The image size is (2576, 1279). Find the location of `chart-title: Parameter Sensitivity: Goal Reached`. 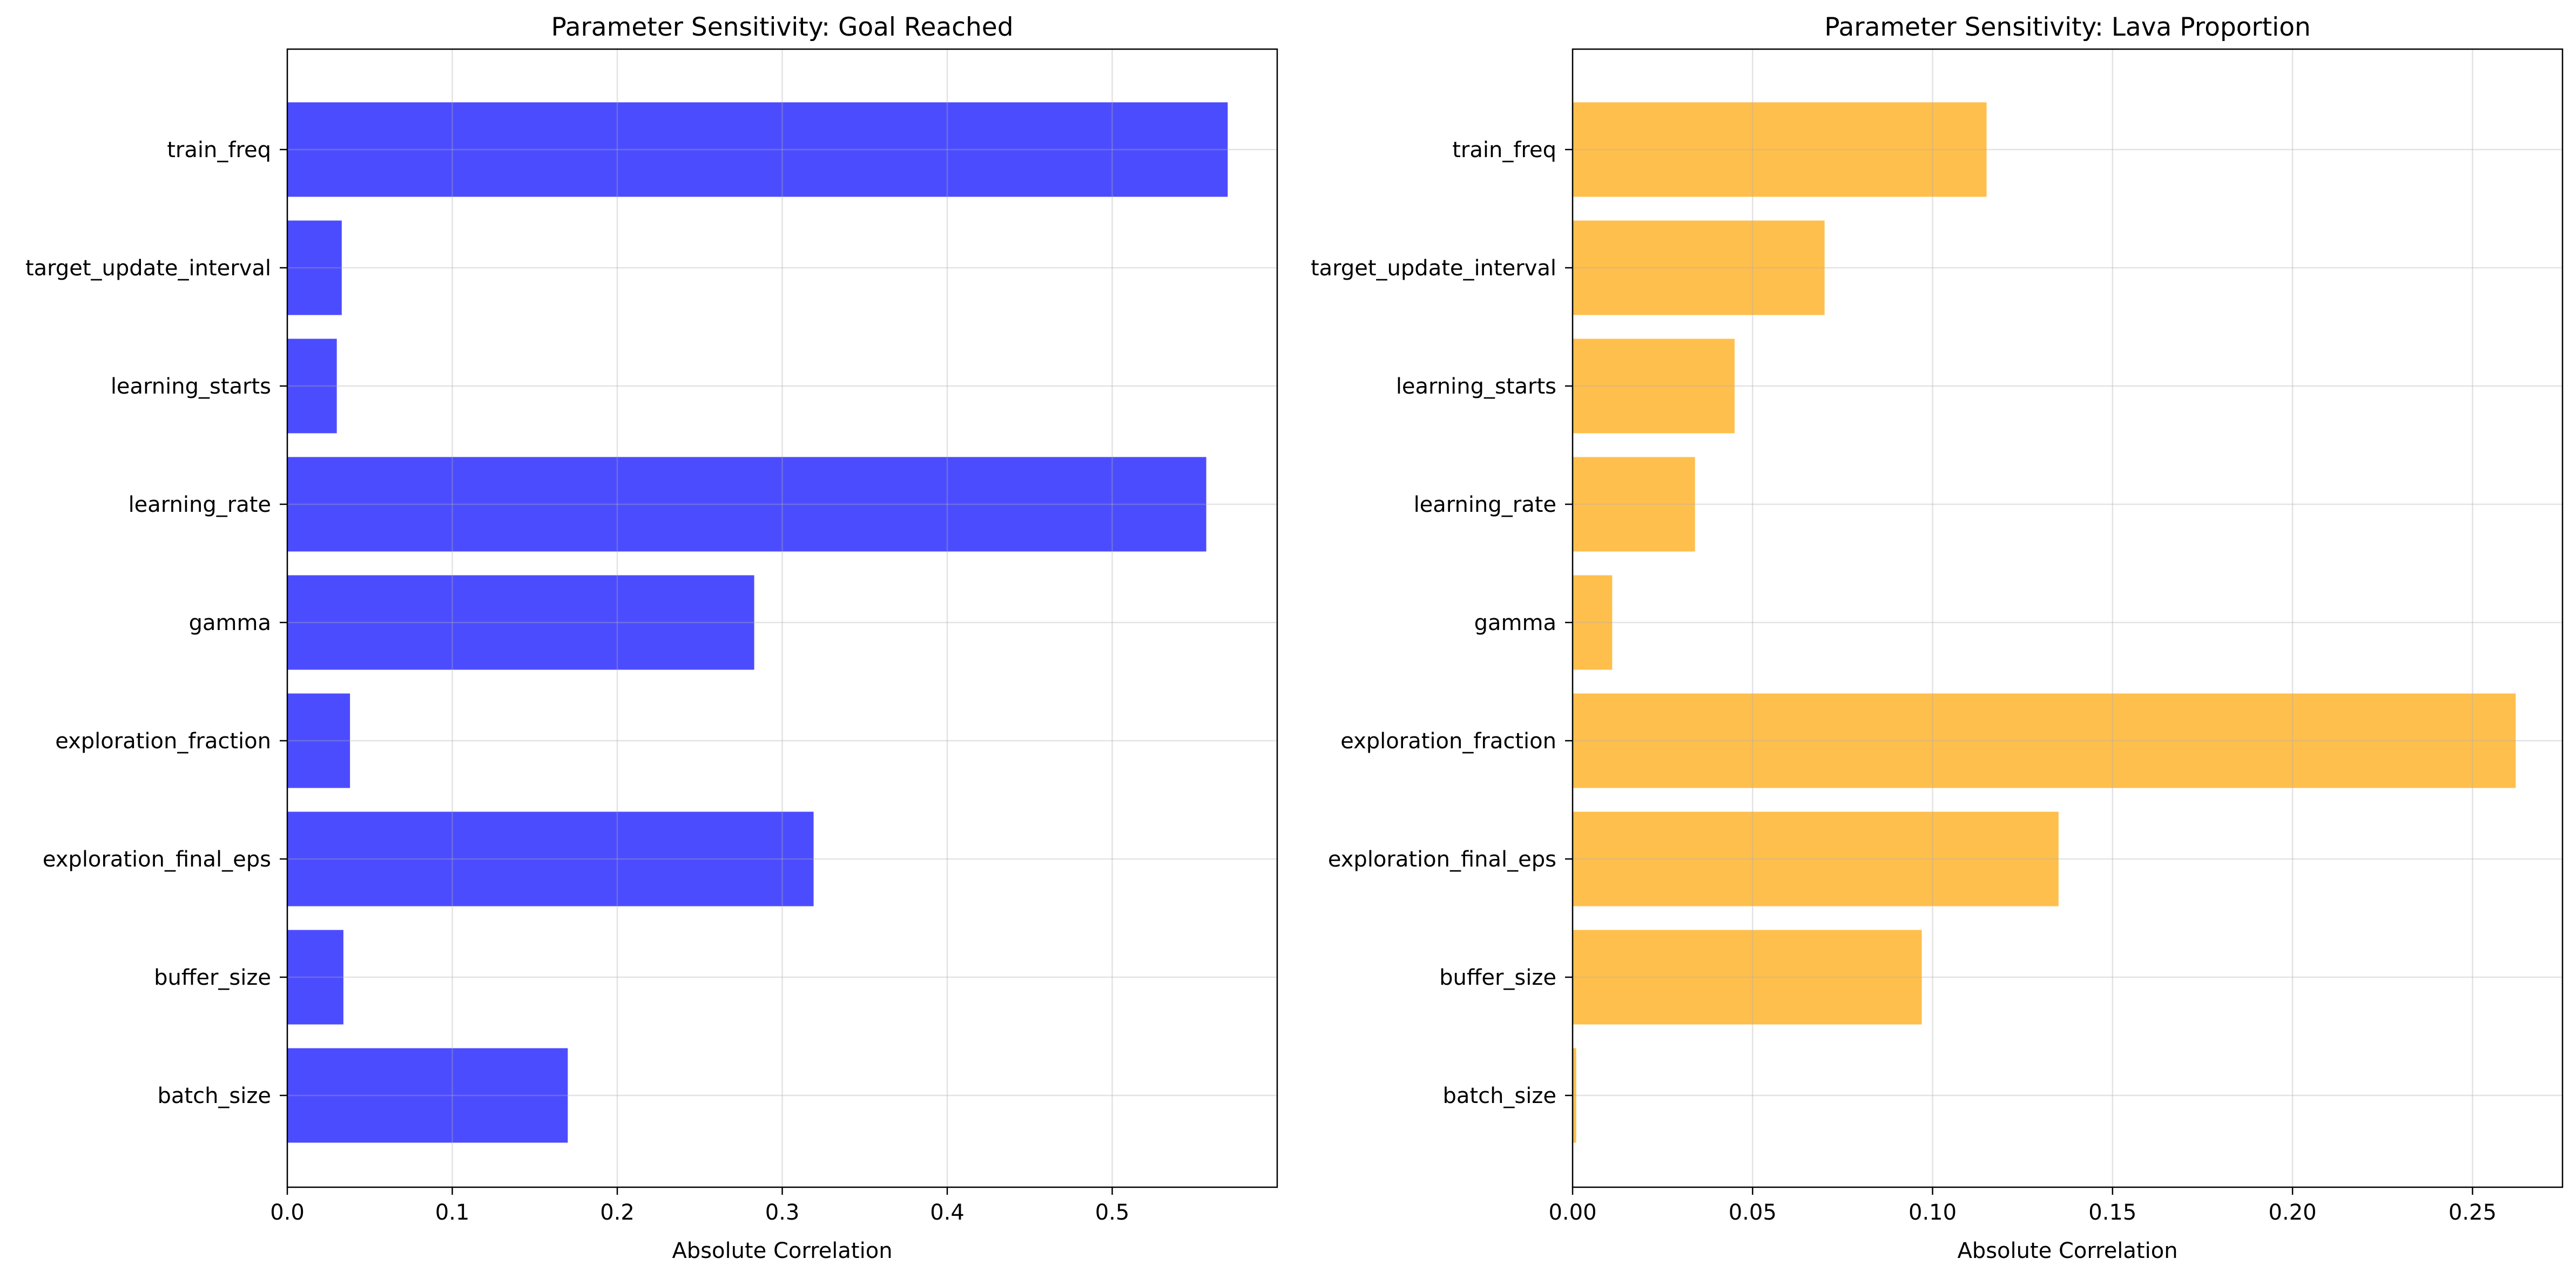

chart-title: Parameter Sensitivity: Goal Reached is located at coordinates (782, 27).